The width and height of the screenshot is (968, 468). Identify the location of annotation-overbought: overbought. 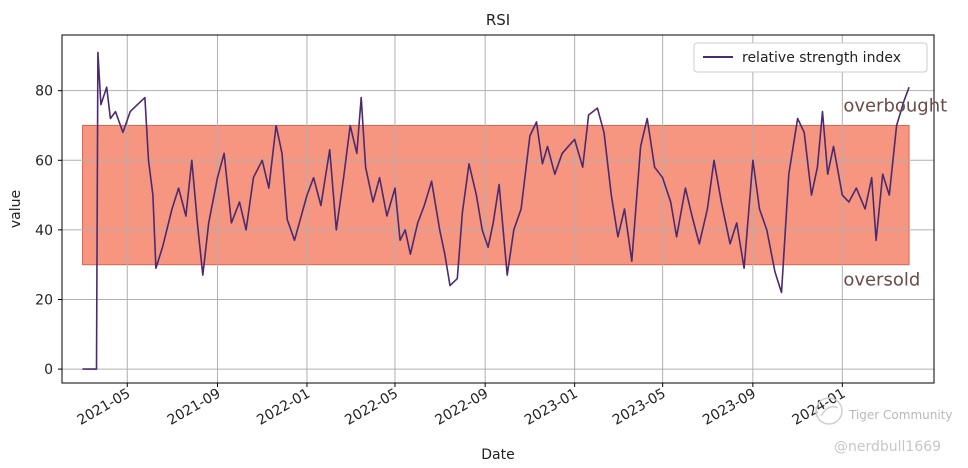
(895, 106).